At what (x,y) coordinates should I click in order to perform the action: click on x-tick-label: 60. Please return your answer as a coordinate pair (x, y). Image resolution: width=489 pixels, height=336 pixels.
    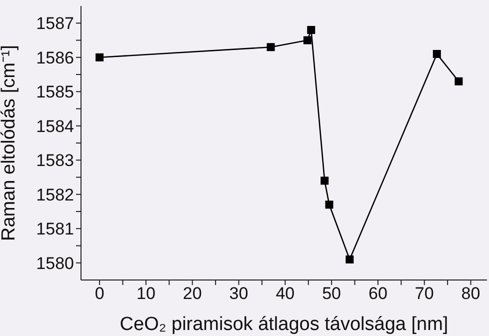
    Looking at the image, I should click on (378, 294).